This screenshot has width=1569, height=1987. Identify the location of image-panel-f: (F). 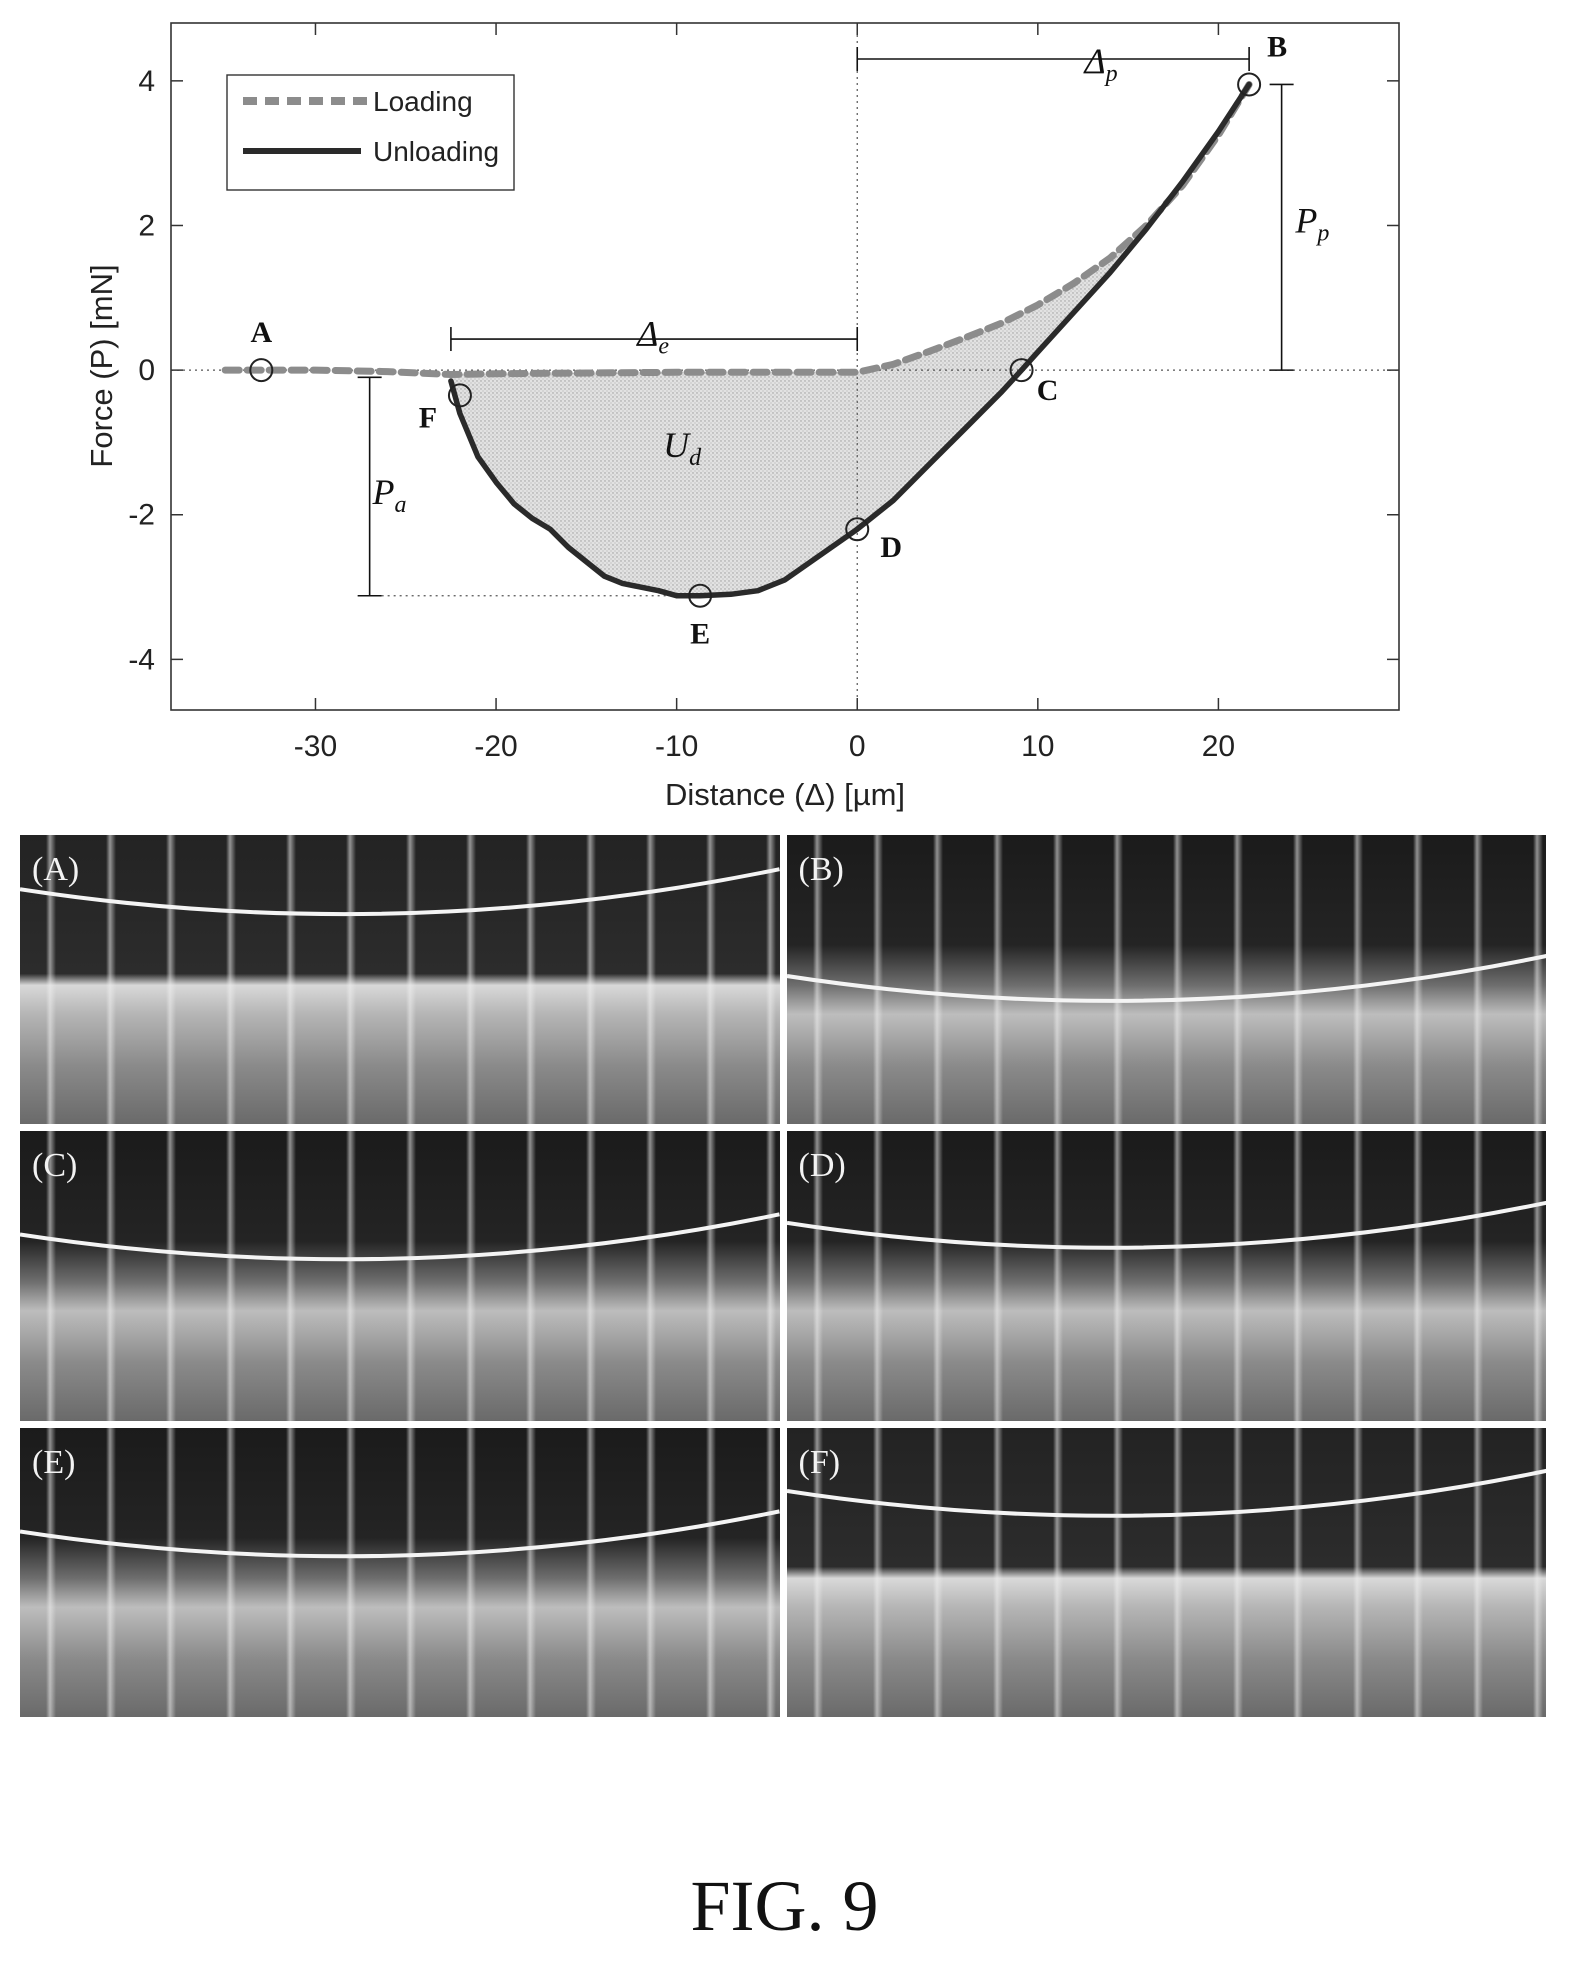
(1166, 1572).